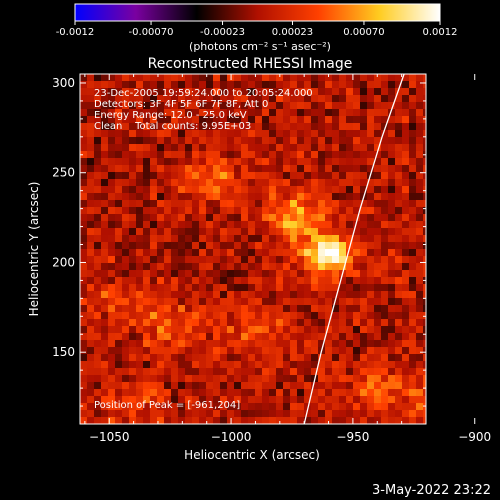  What do you see at coordinates (354, 249) in the screenshot?
I see `solar-limb-curve` at bounding box center [354, 249].